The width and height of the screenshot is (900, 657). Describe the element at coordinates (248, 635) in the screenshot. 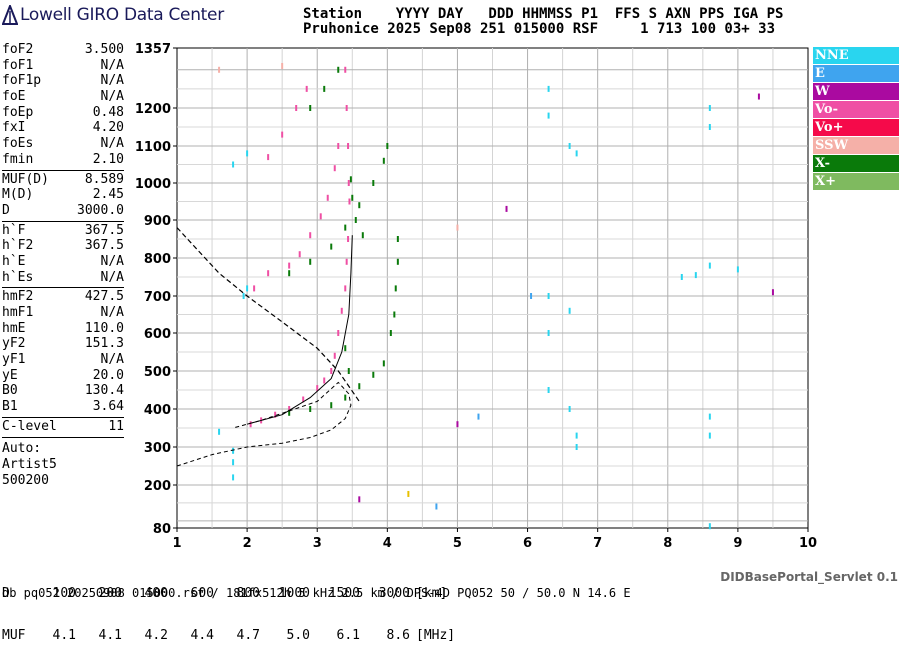

I see `footer-muf-value: 4.7` at that location.